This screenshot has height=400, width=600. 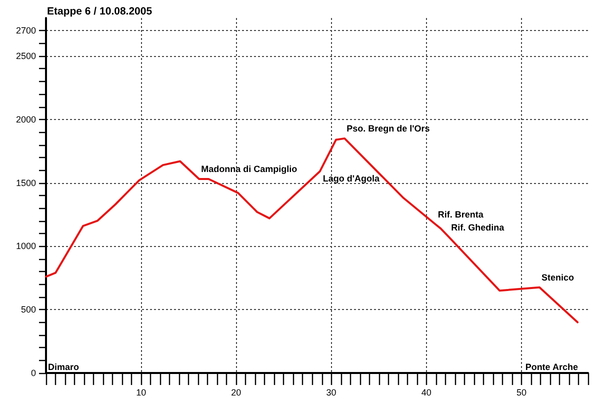 What do you see at coordinates (141, 393) in the screenshot?
I see `x-tick-label: 10` at bounding box center [141, 393].